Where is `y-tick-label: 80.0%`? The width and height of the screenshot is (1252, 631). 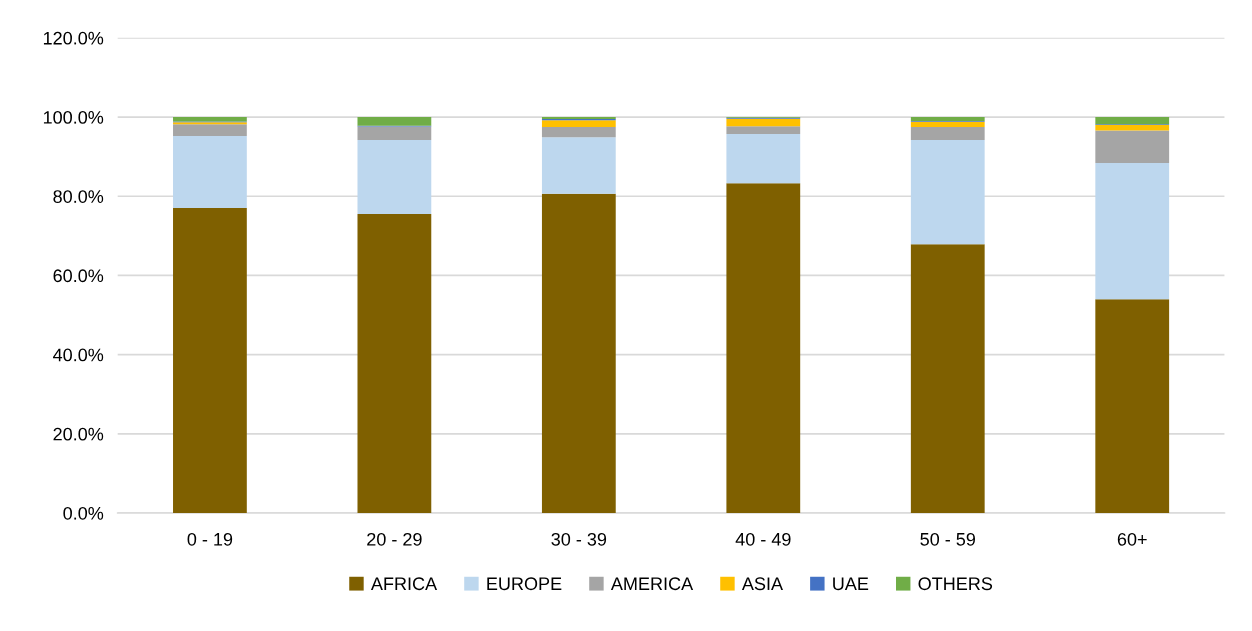
y-tick-label: 80.0% is located at coordinates (78, 196).